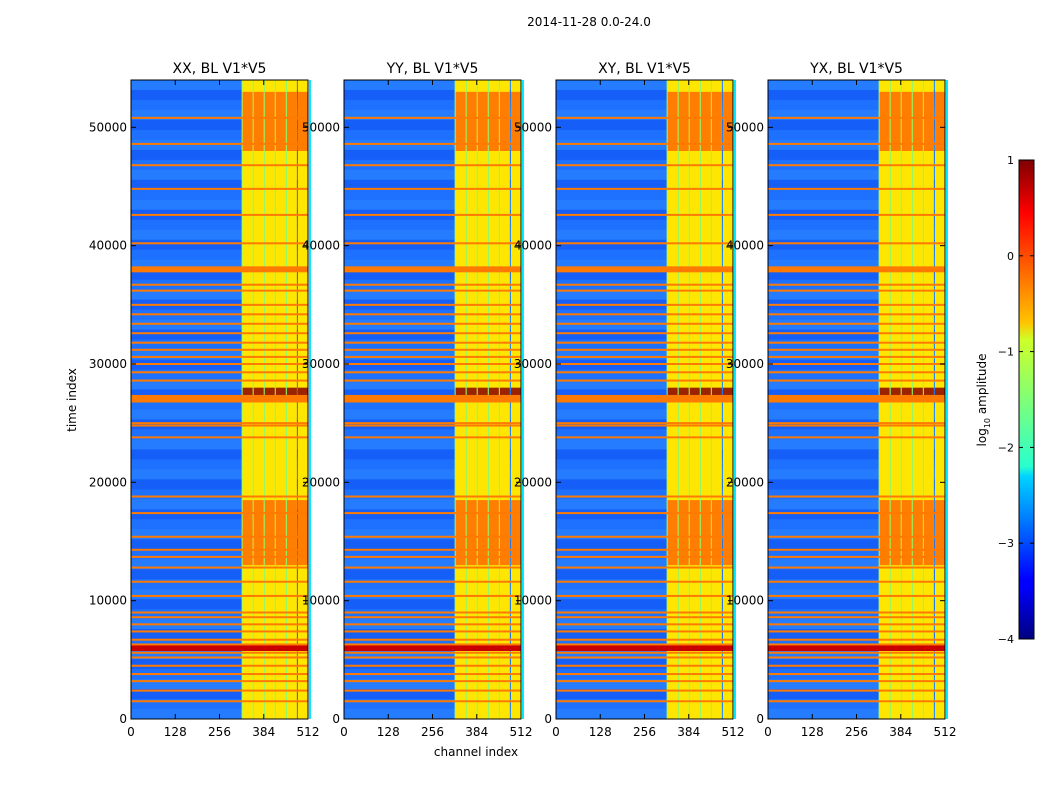 This screenshot has height=800, width=1050. Describe the element at coordinates (321, 127) in the screenshot. I see `y-tick-label: 50000` at that location.